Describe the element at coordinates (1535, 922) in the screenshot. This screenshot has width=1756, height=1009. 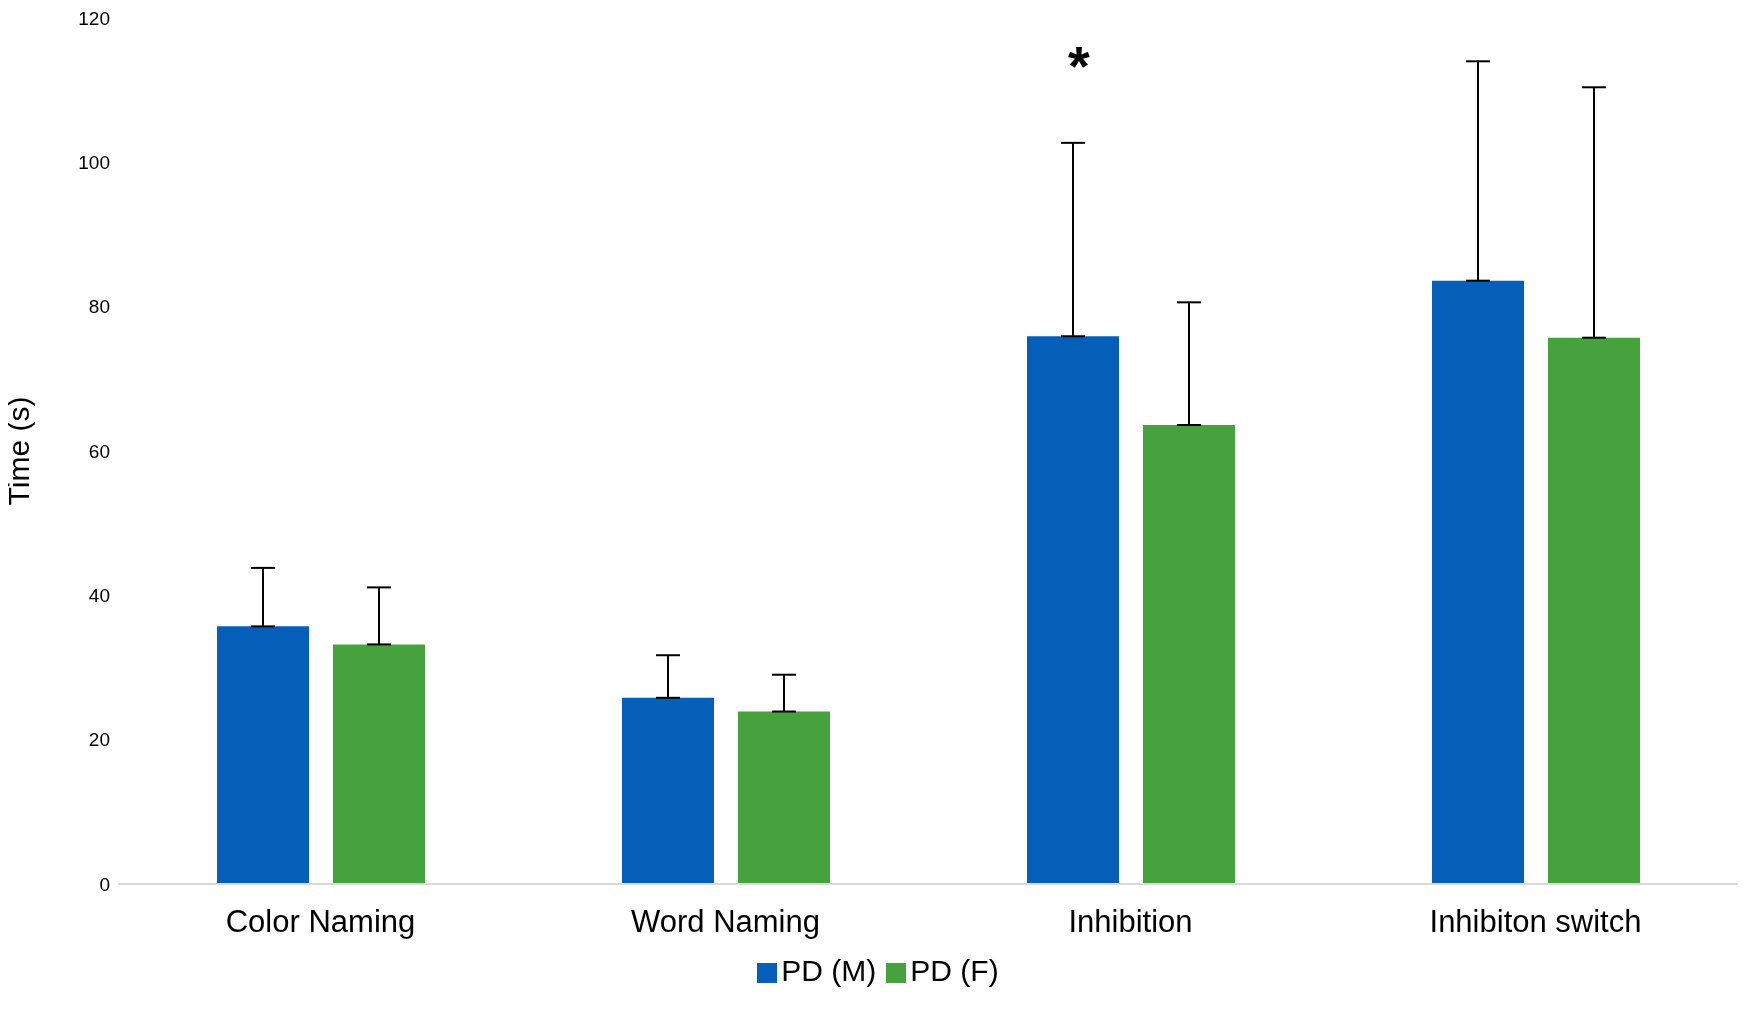
I see `x-tick-label: Inhibiton switch` at that location.